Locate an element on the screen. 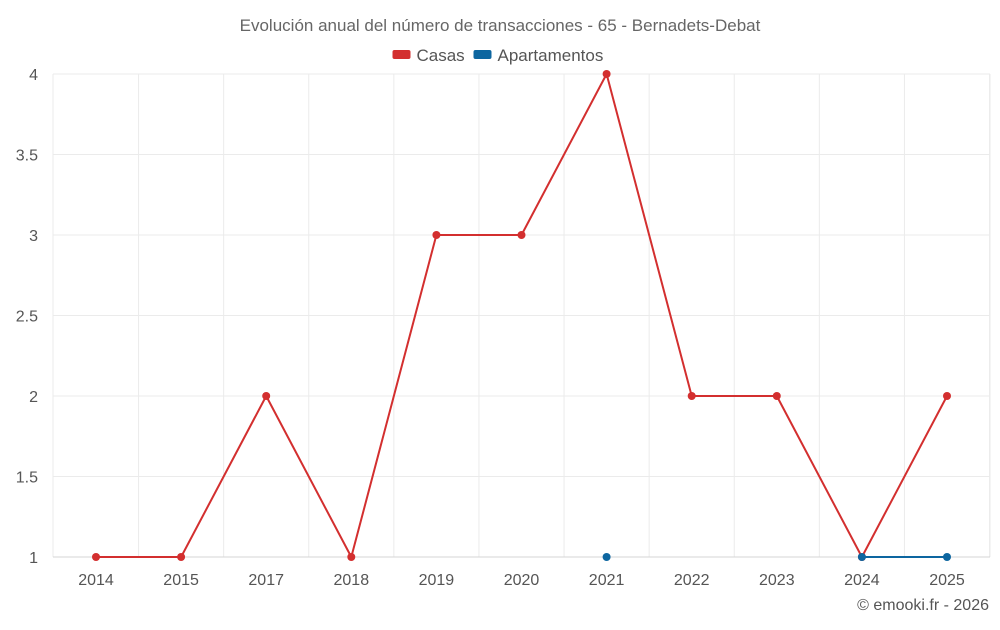  x-tick-label: 2018 is located at coordinates (352, 580).